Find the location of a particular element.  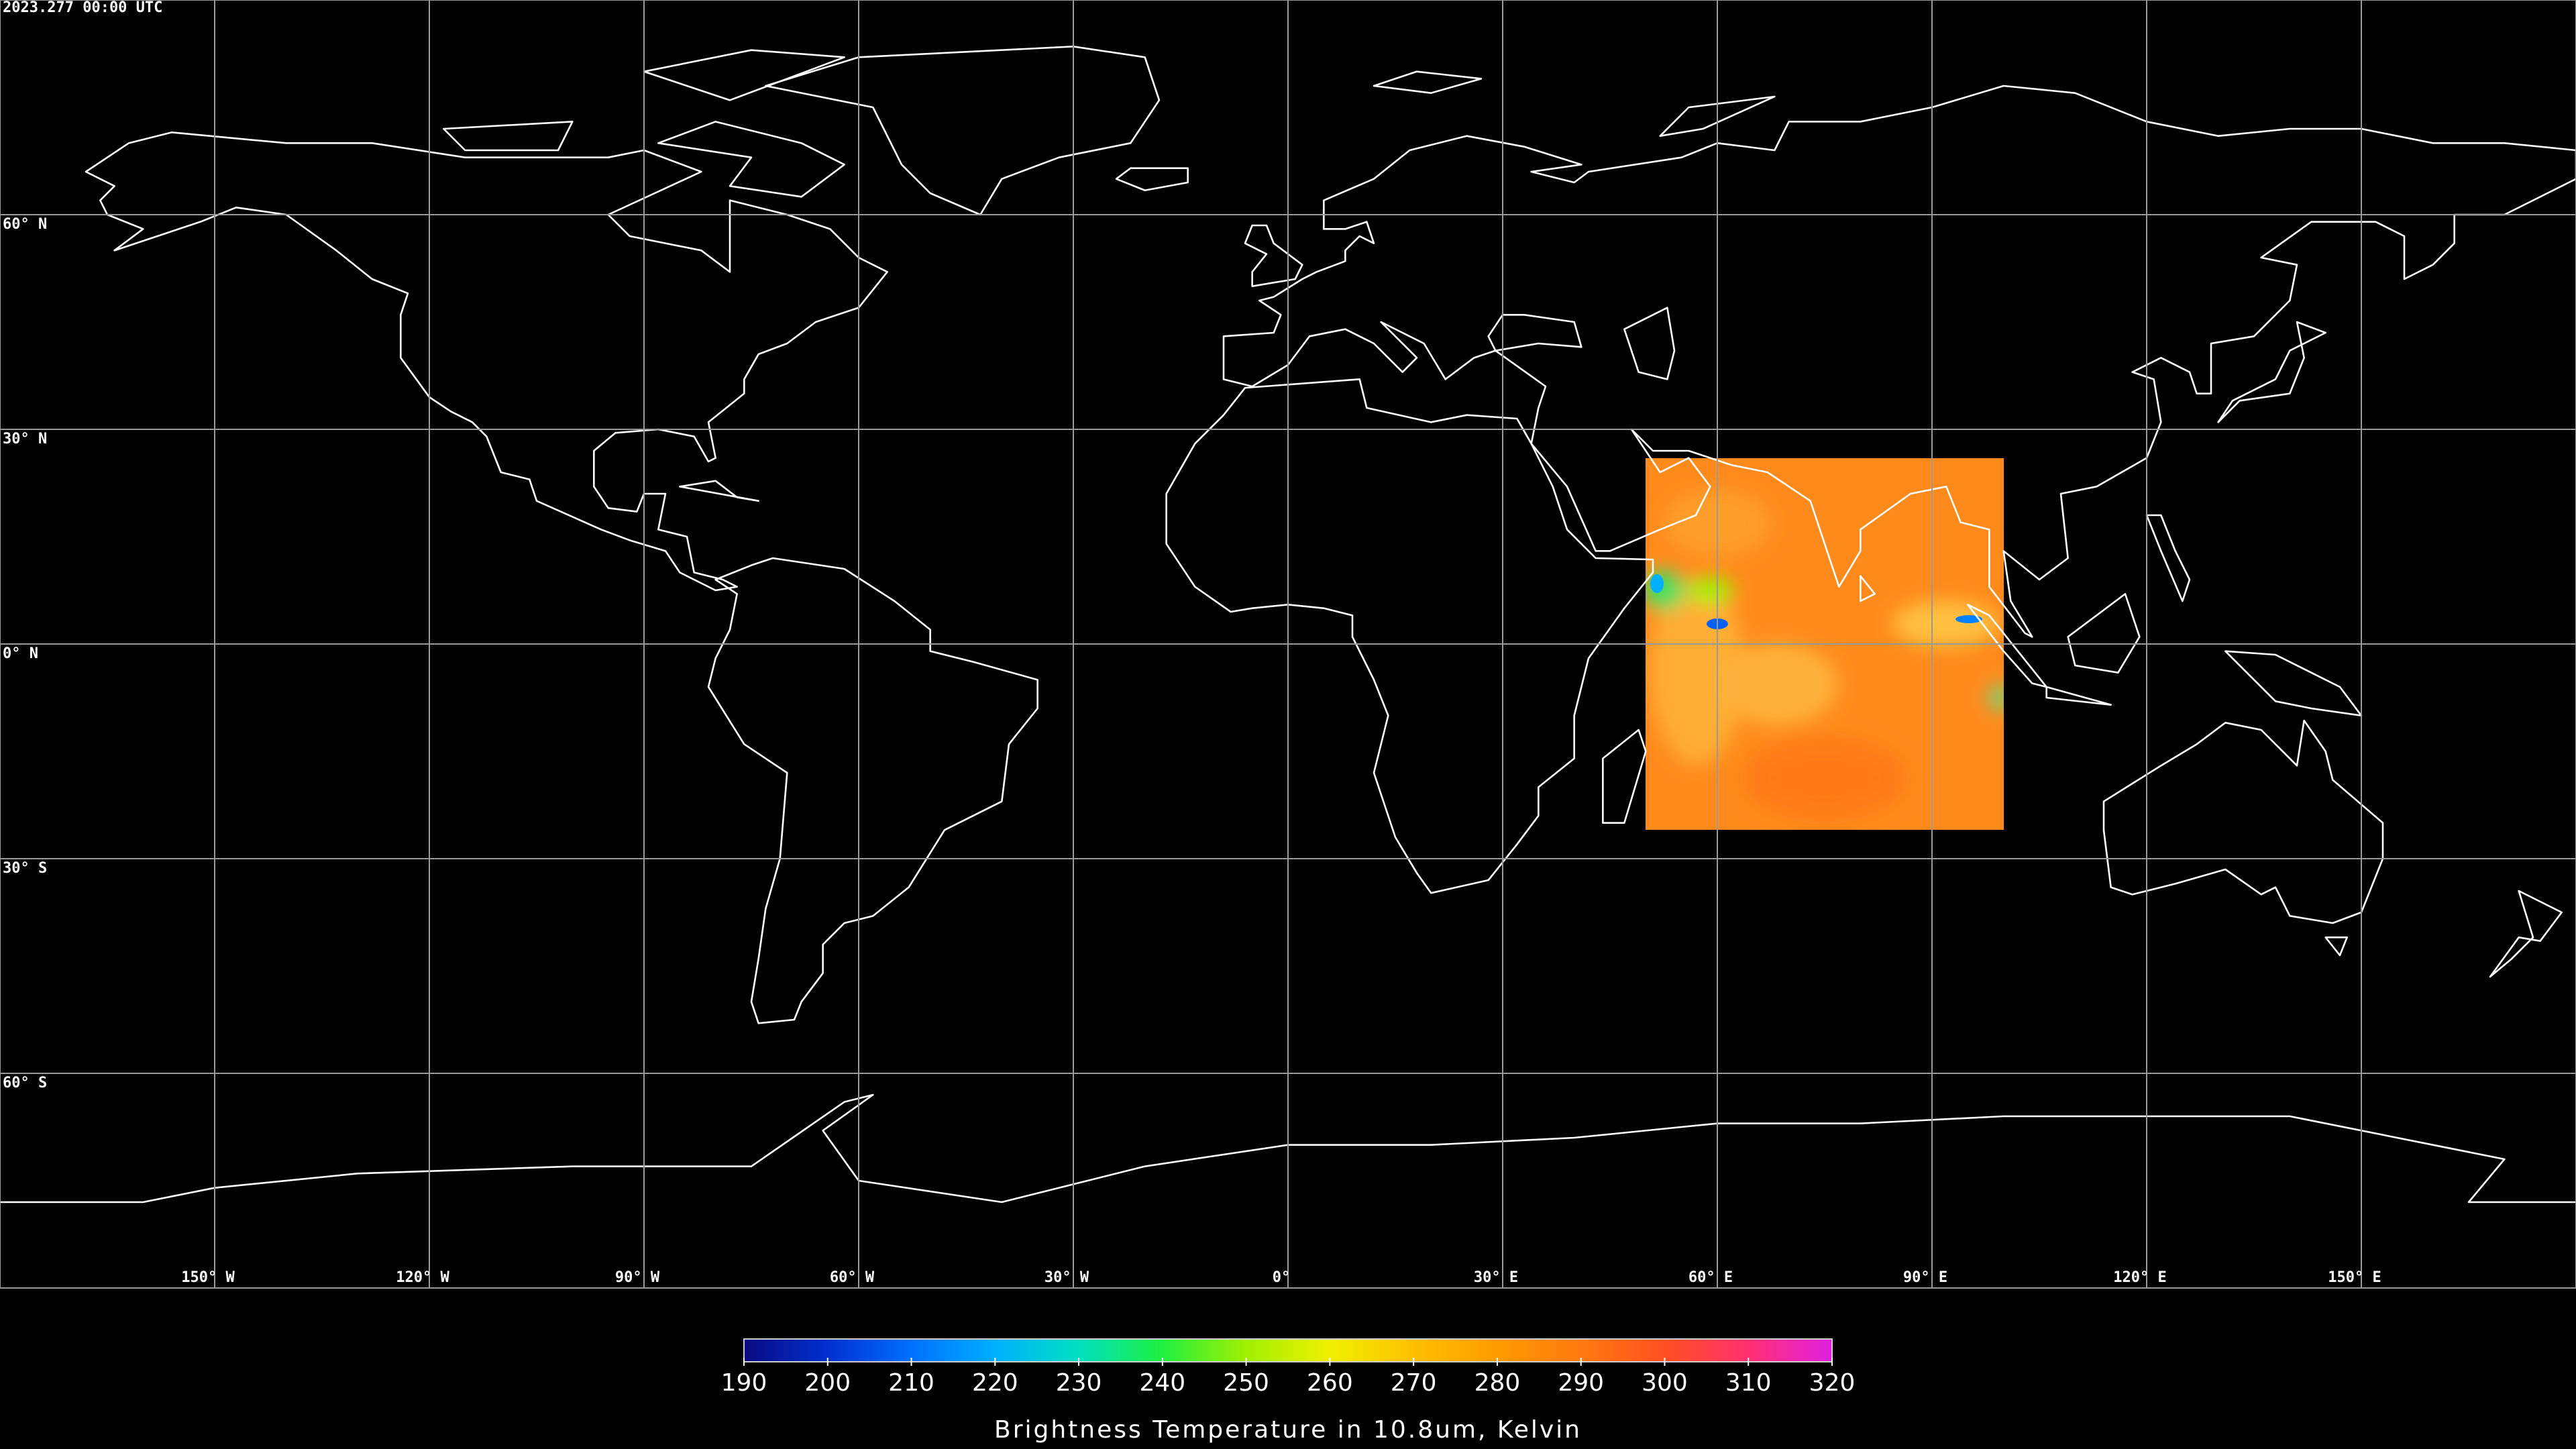

lat-tick-label: 0° N is located at coordinates (20, 653).